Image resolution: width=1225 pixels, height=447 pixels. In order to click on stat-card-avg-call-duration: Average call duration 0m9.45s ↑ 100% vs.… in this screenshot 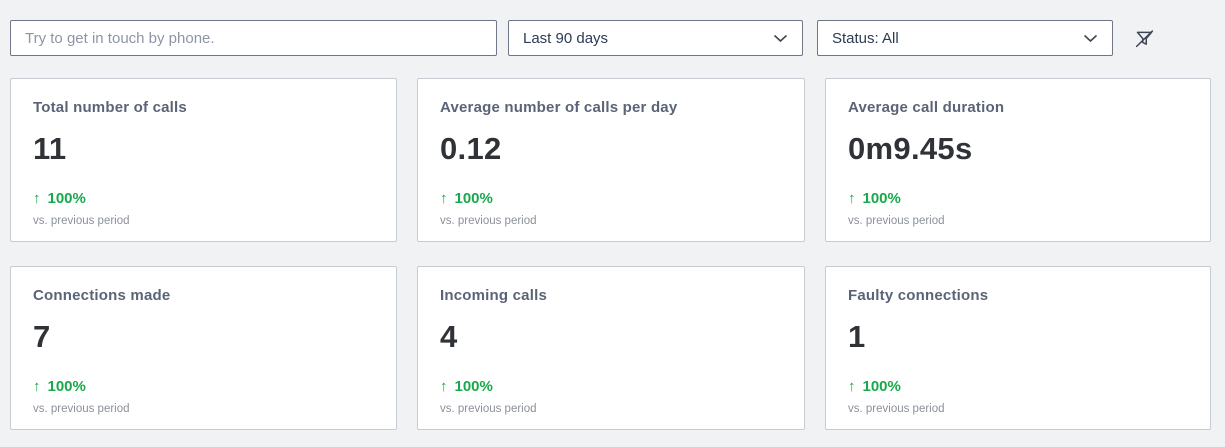, I will do `click(1018, 160)`.